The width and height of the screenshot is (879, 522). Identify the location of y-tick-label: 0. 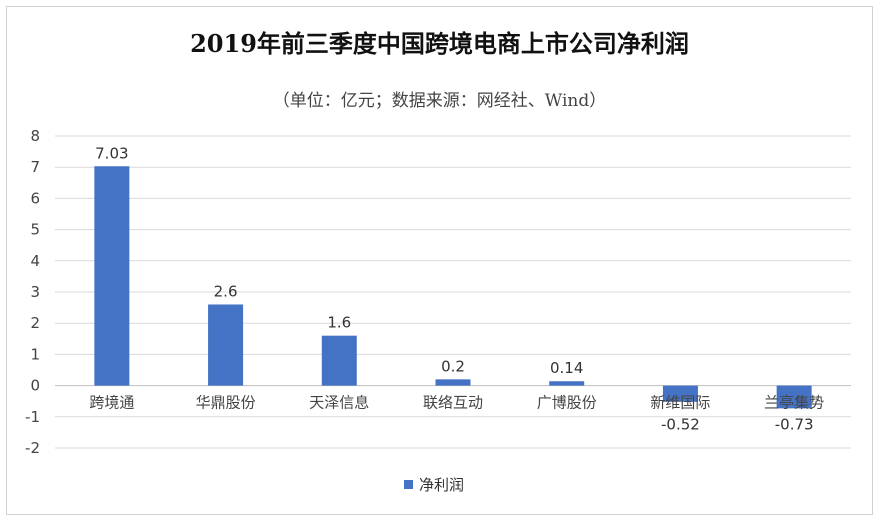
(35, 386).